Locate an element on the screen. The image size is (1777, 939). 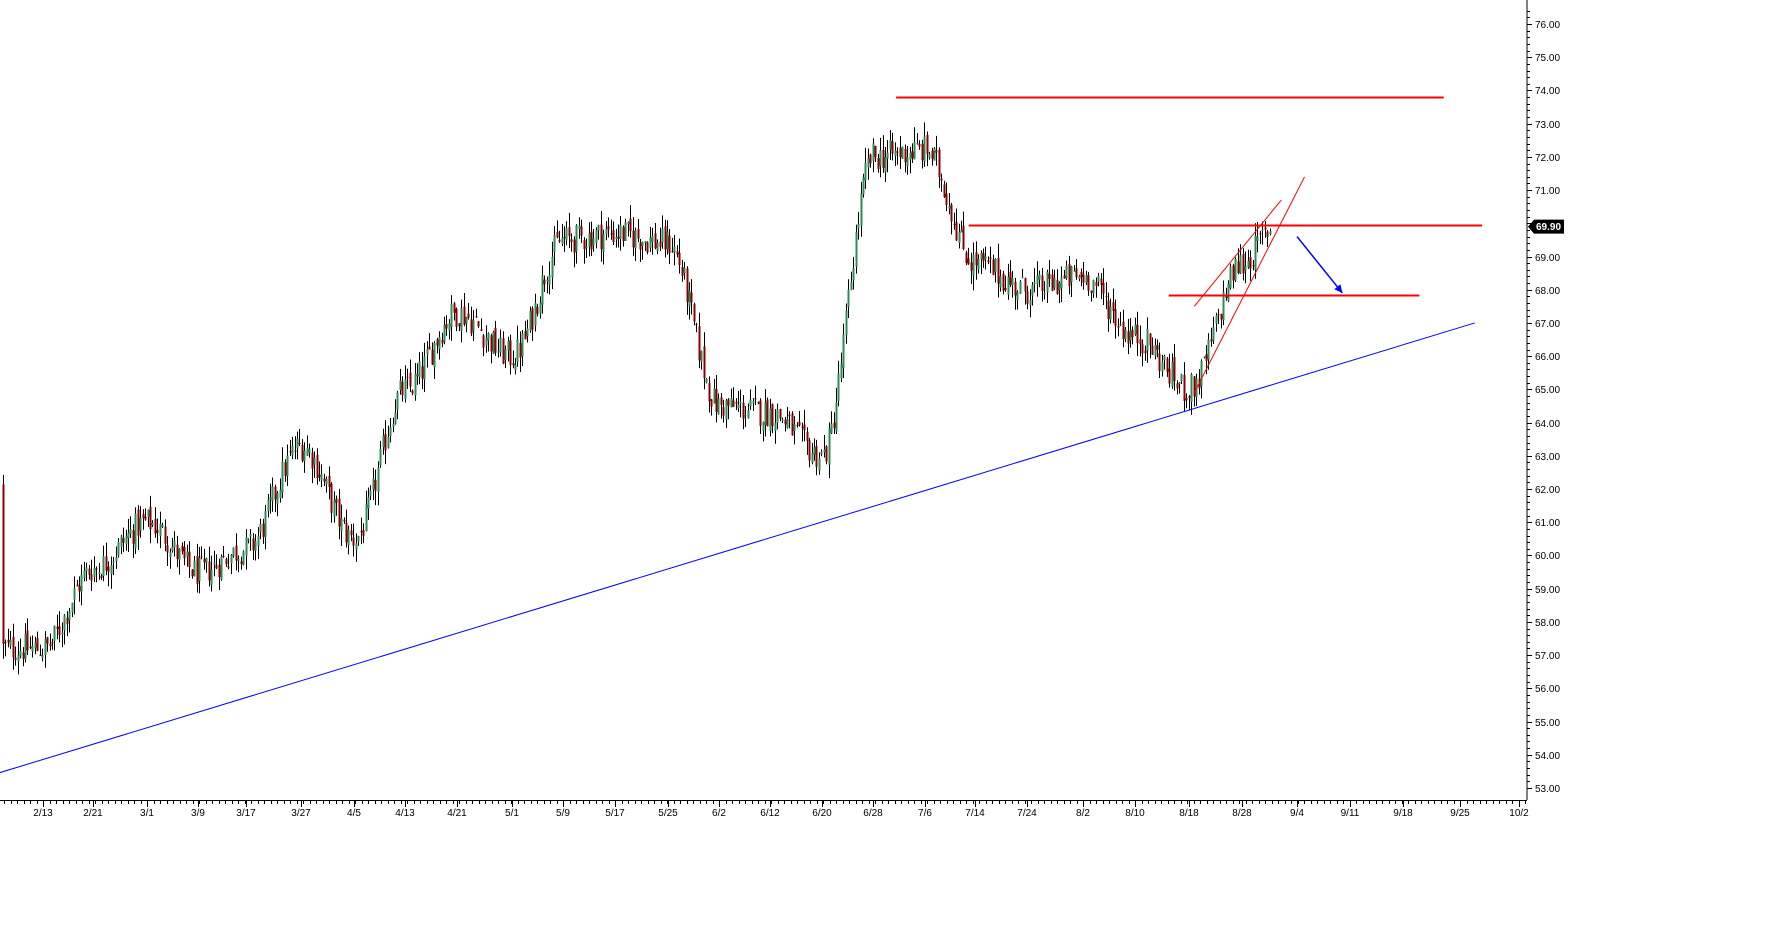
x-tick-label: 4/5 is located at coordinates (354, 813).